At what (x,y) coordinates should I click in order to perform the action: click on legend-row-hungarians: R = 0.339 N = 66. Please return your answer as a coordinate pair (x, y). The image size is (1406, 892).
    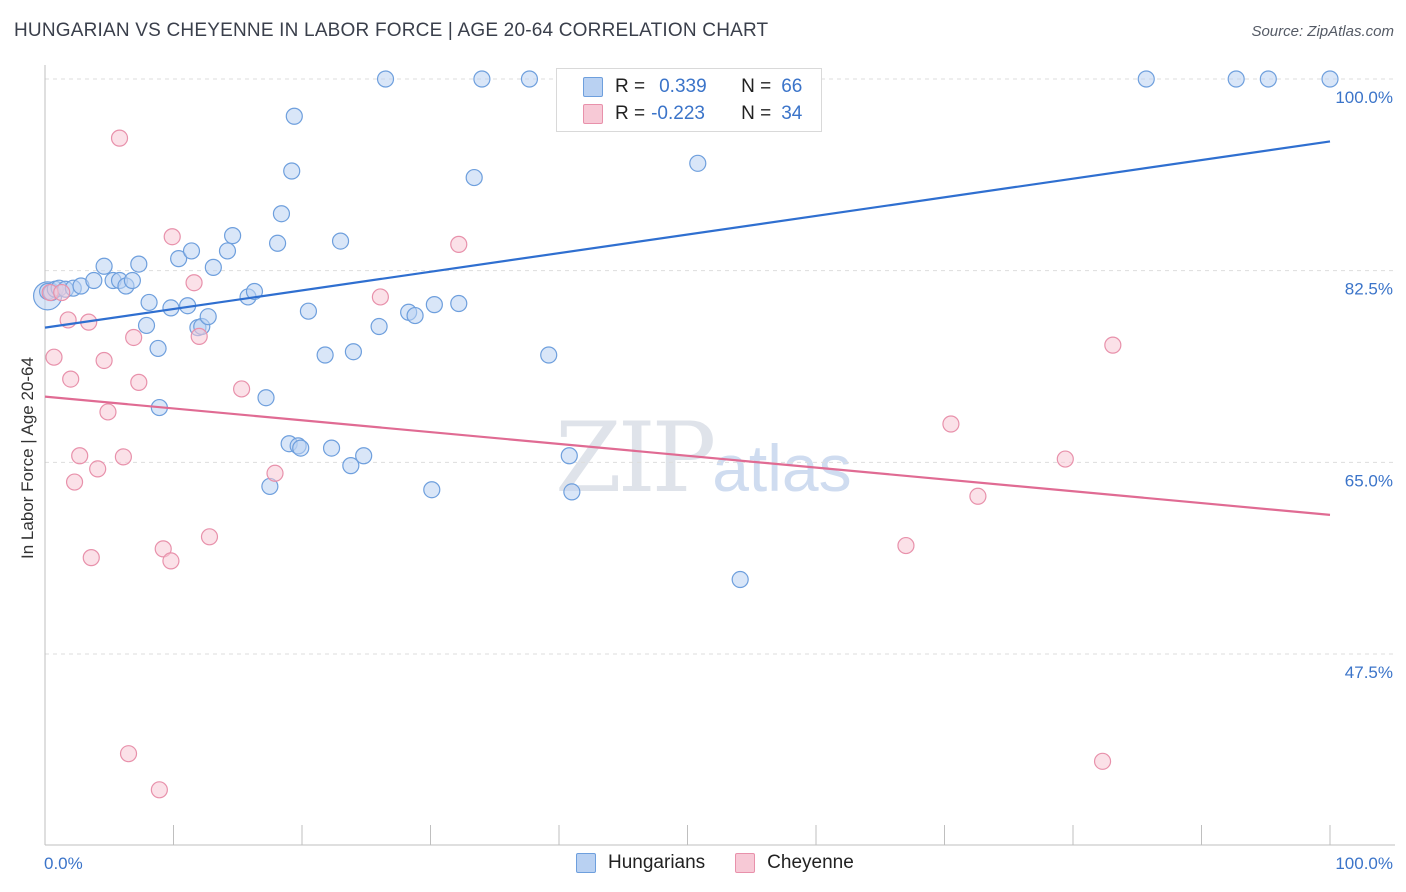
    Looking at the image, I should click on (692, 87).